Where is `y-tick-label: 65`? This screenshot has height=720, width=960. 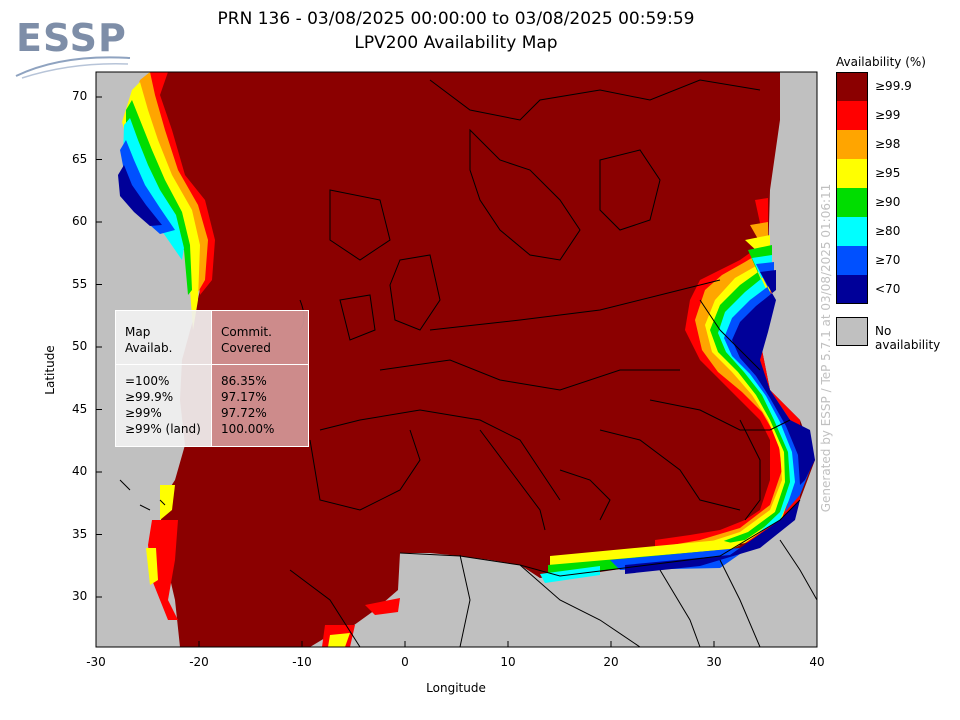
y-tick-label: 65 is located at coordinates (80, 158).